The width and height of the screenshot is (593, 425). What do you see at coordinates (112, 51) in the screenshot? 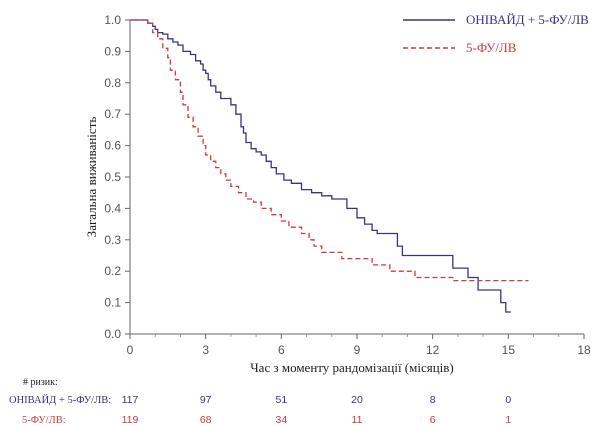
I see `y-tick-label: 0.9` at bounding box center [112, 51].